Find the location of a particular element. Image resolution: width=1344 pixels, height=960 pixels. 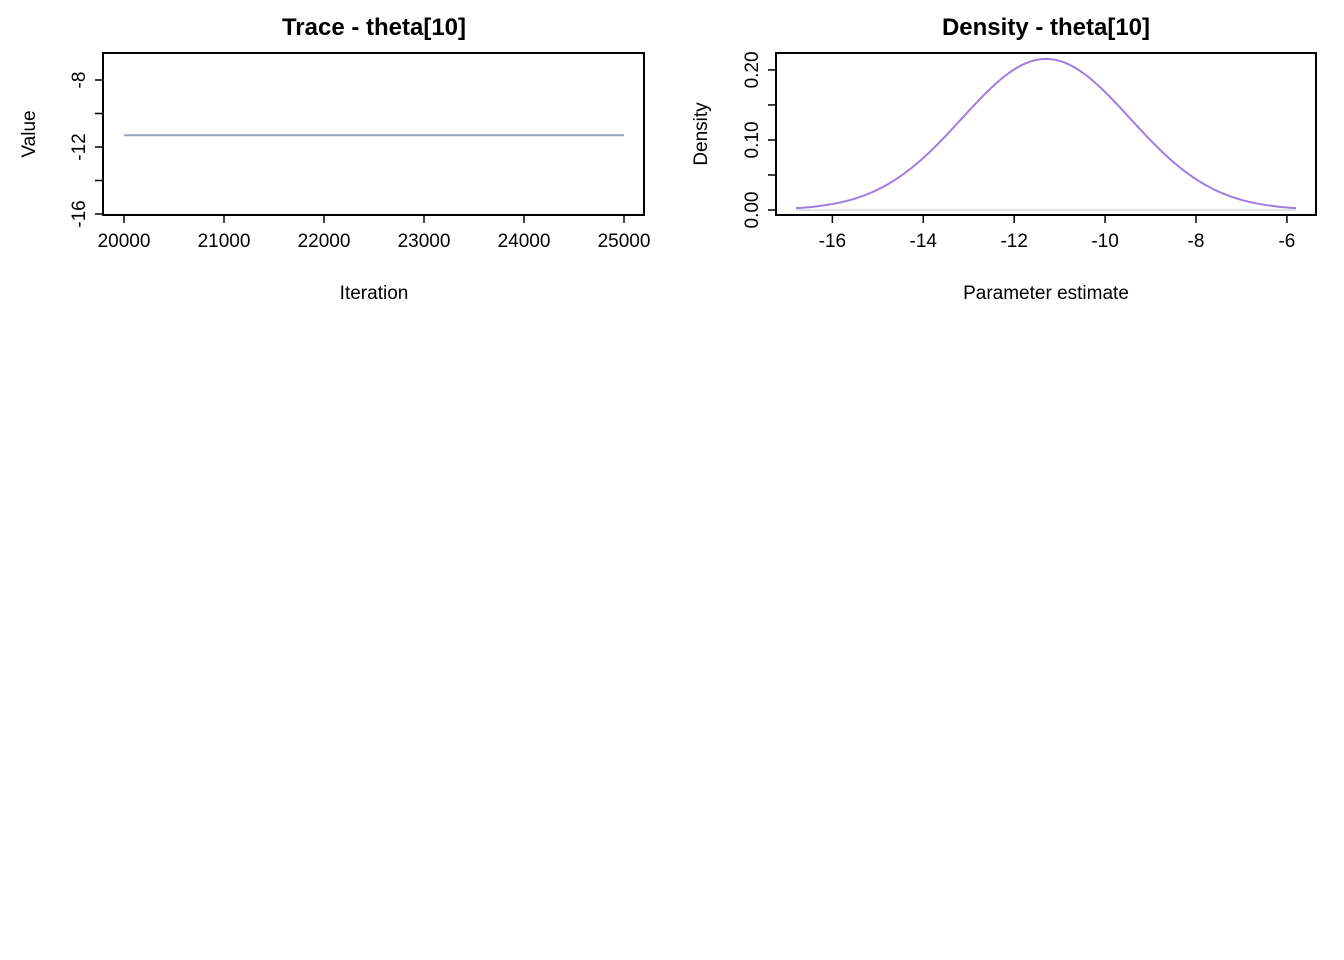

density-x-tick-label: -14 is located at coordinates (924, 241).